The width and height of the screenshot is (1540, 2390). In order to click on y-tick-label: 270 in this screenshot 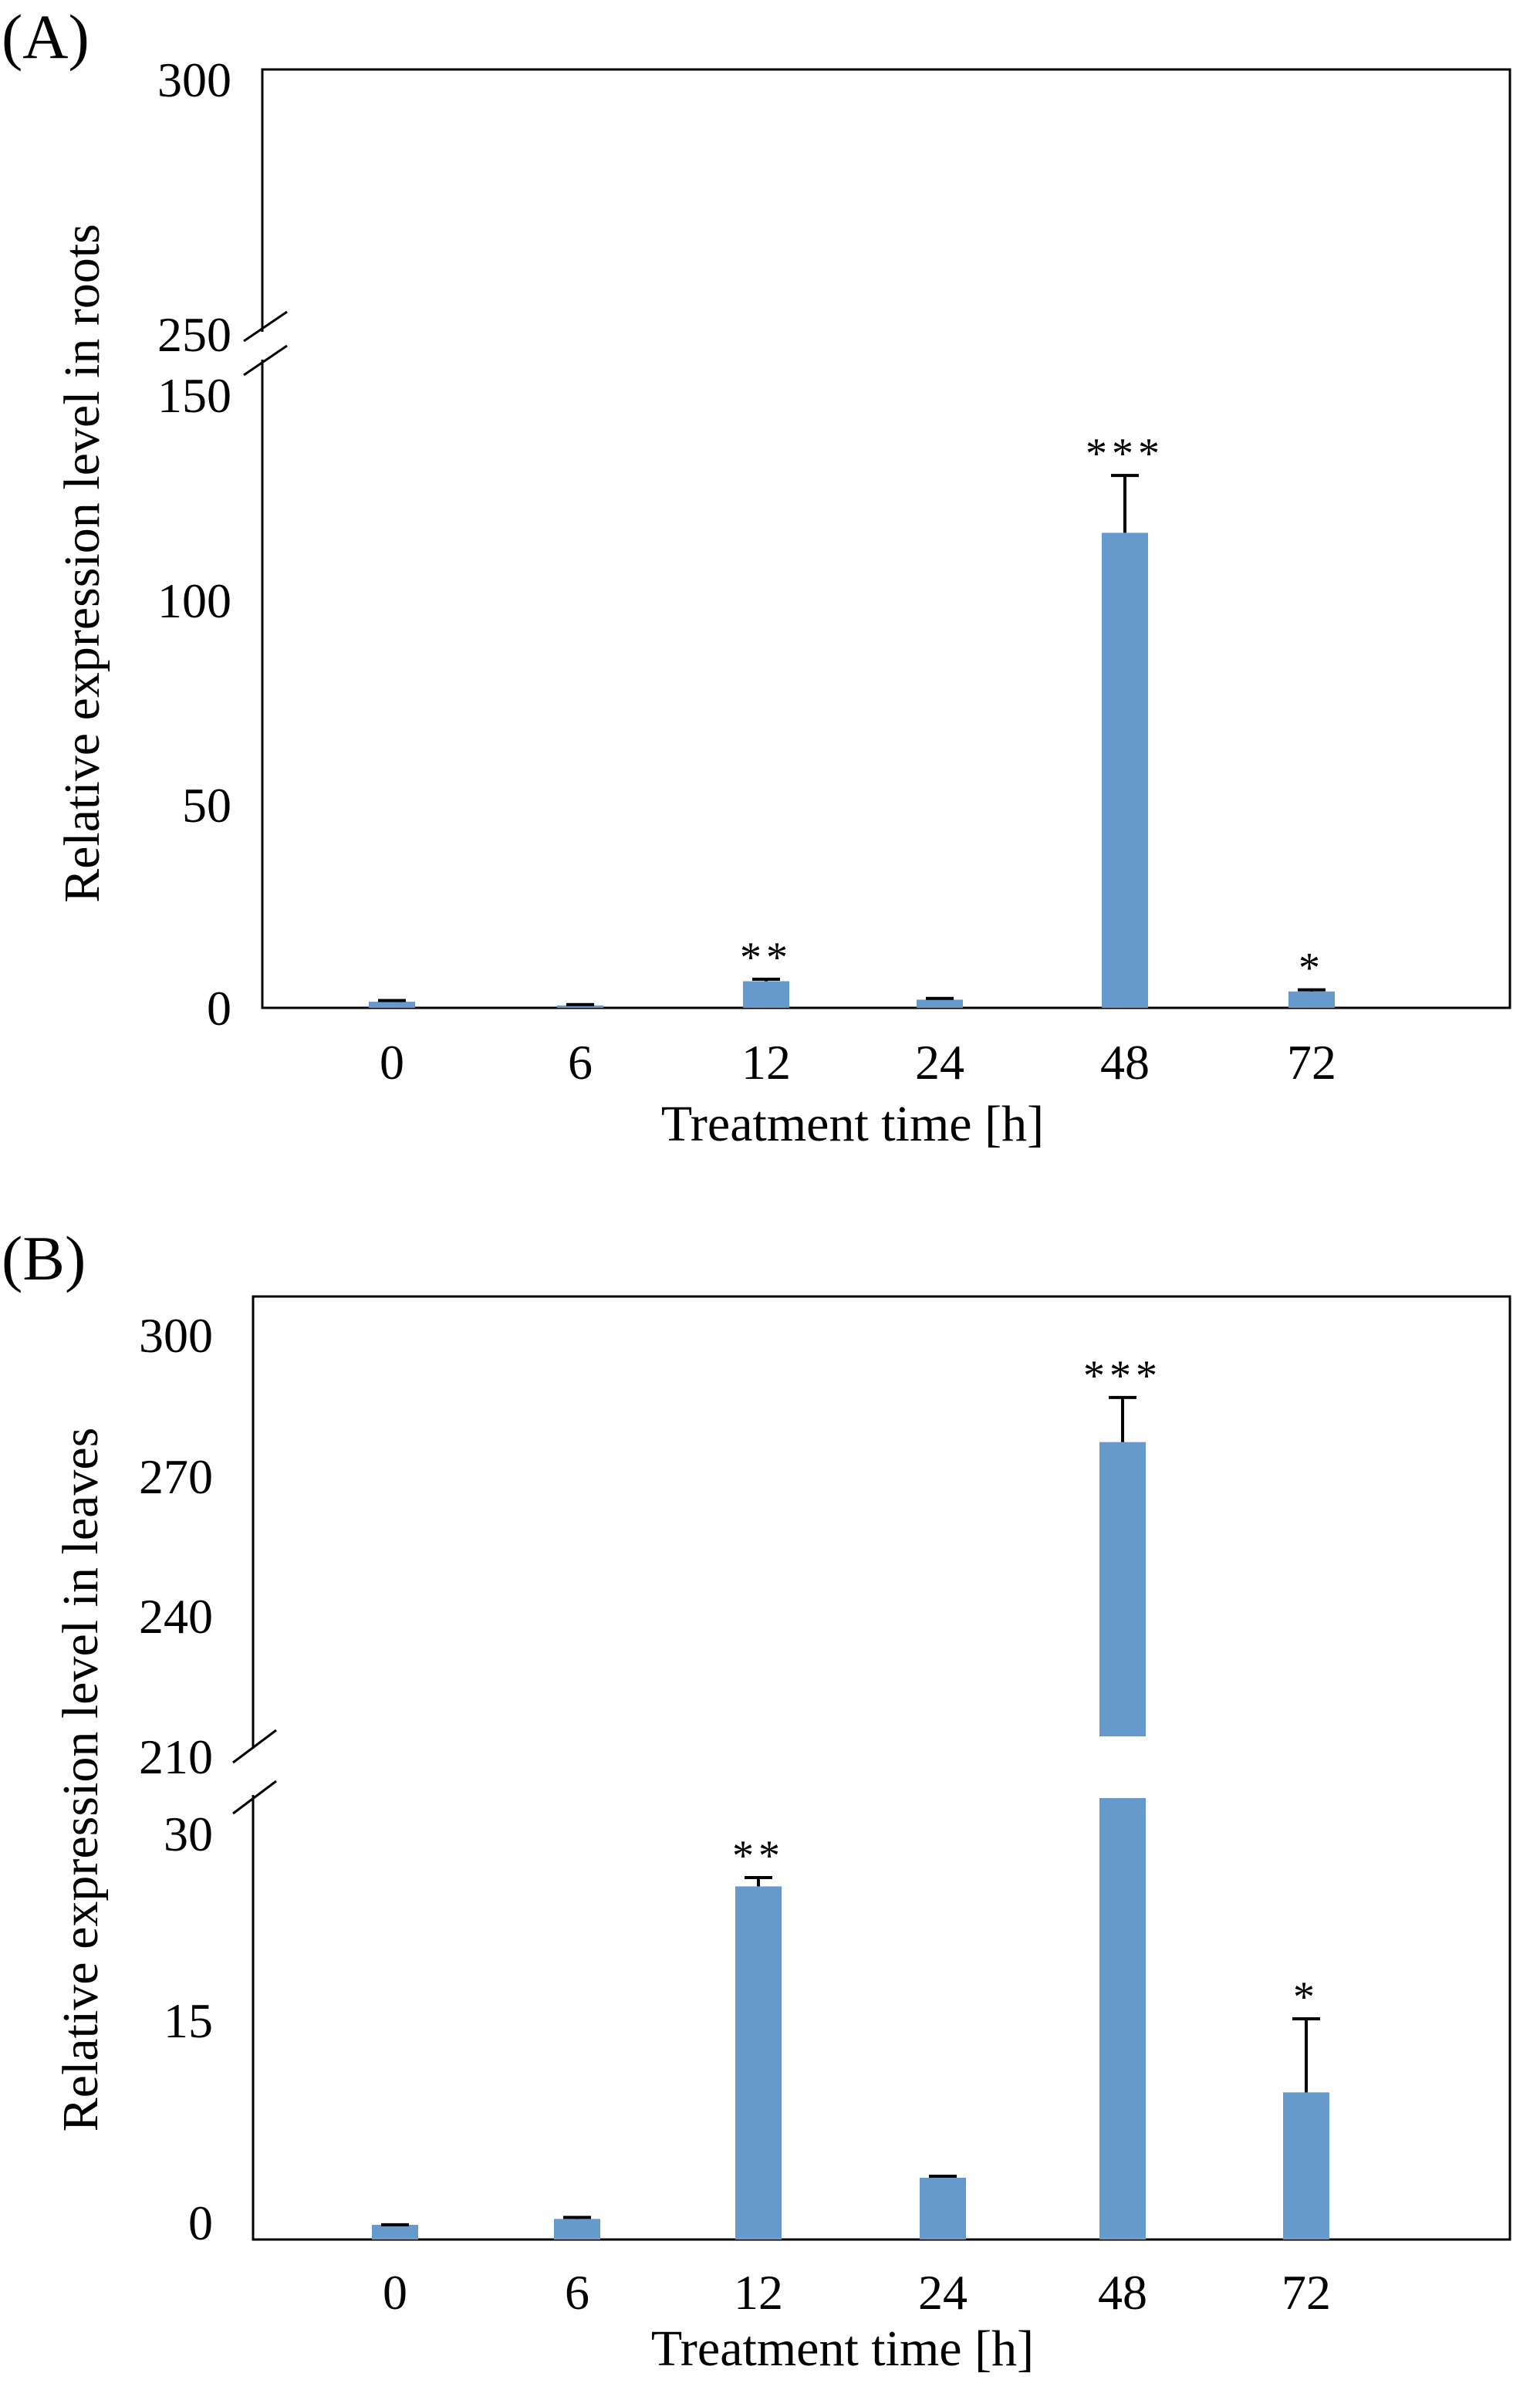, I will do `click(176, 1476)`.